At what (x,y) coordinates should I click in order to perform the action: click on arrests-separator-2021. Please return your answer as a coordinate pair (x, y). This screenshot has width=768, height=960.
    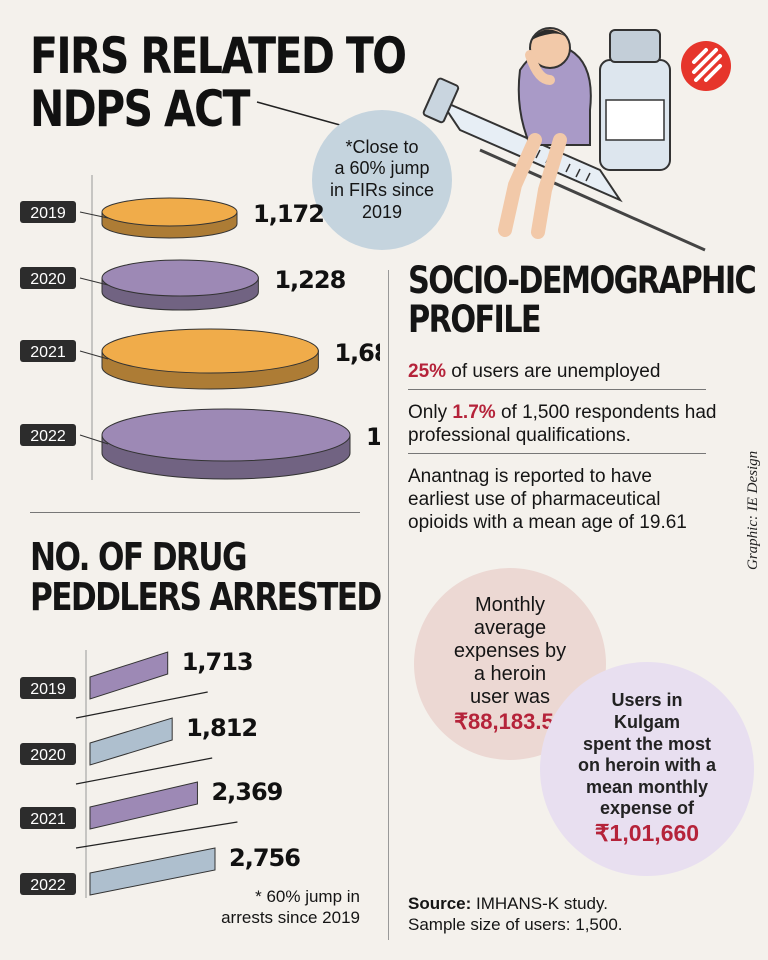
    Looking at the image, I should click on (156, 835).